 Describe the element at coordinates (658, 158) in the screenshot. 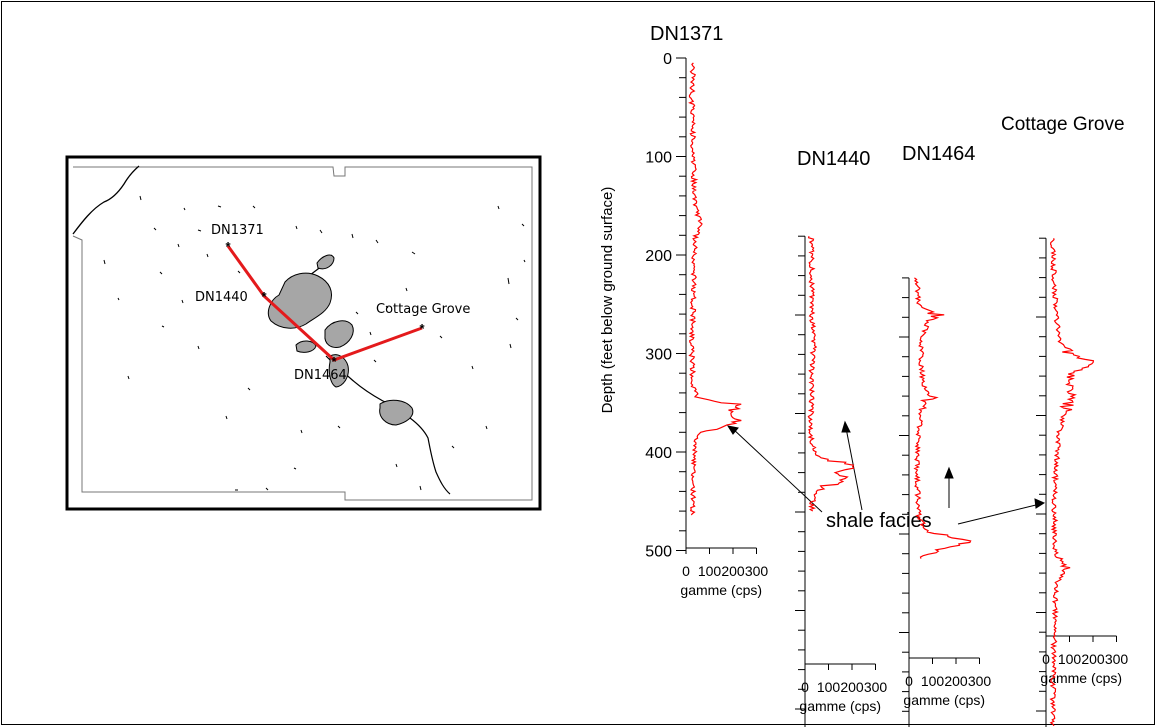

I see `y-tick-label: 100` at that location.